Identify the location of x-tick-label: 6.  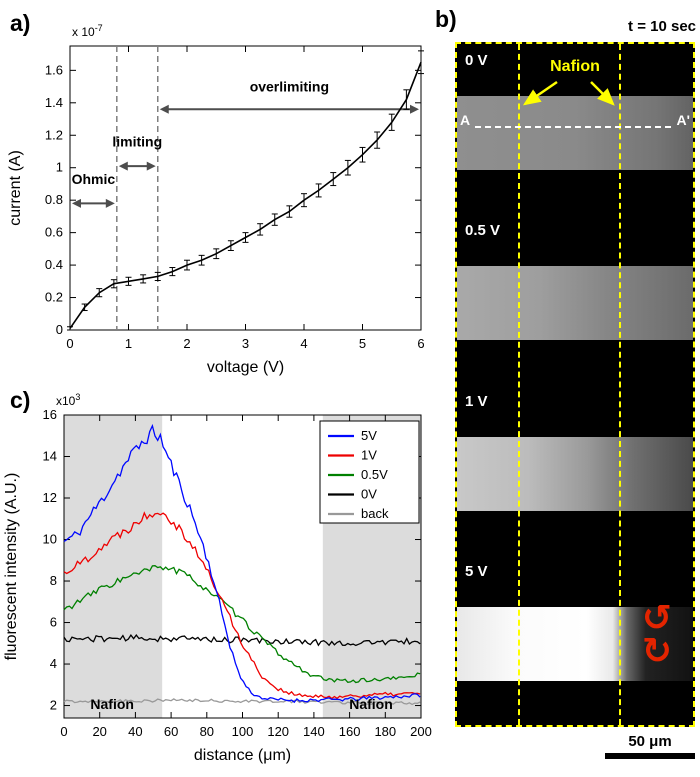
(420, 343).